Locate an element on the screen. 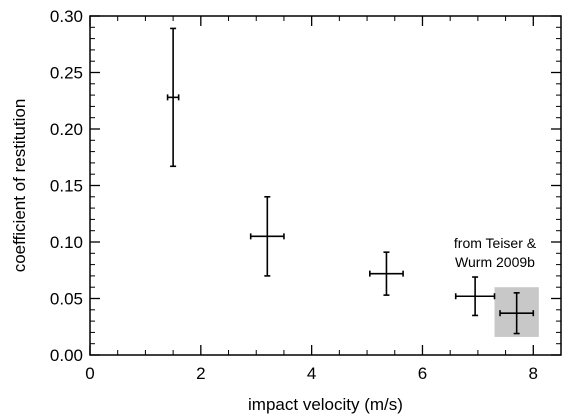 The image size is (576, 415). x-tick-label: 4 is located at coordinates (311, 373).